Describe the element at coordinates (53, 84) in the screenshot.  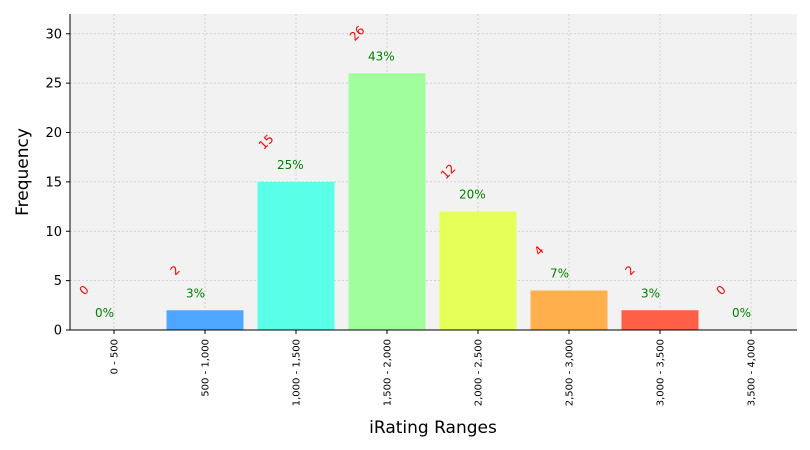
I see `y-tick-label: 25` at that location.